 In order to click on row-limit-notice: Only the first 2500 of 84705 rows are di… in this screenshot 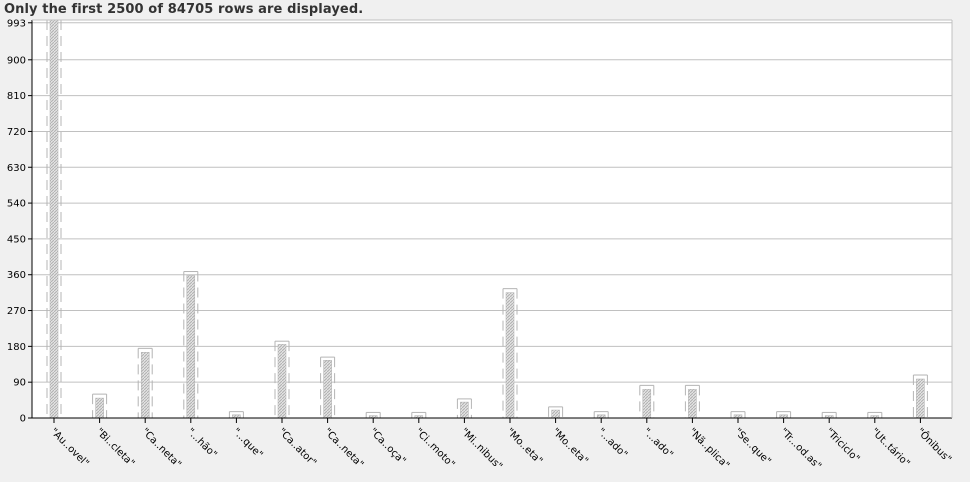, I will do `click(184, 9)`.